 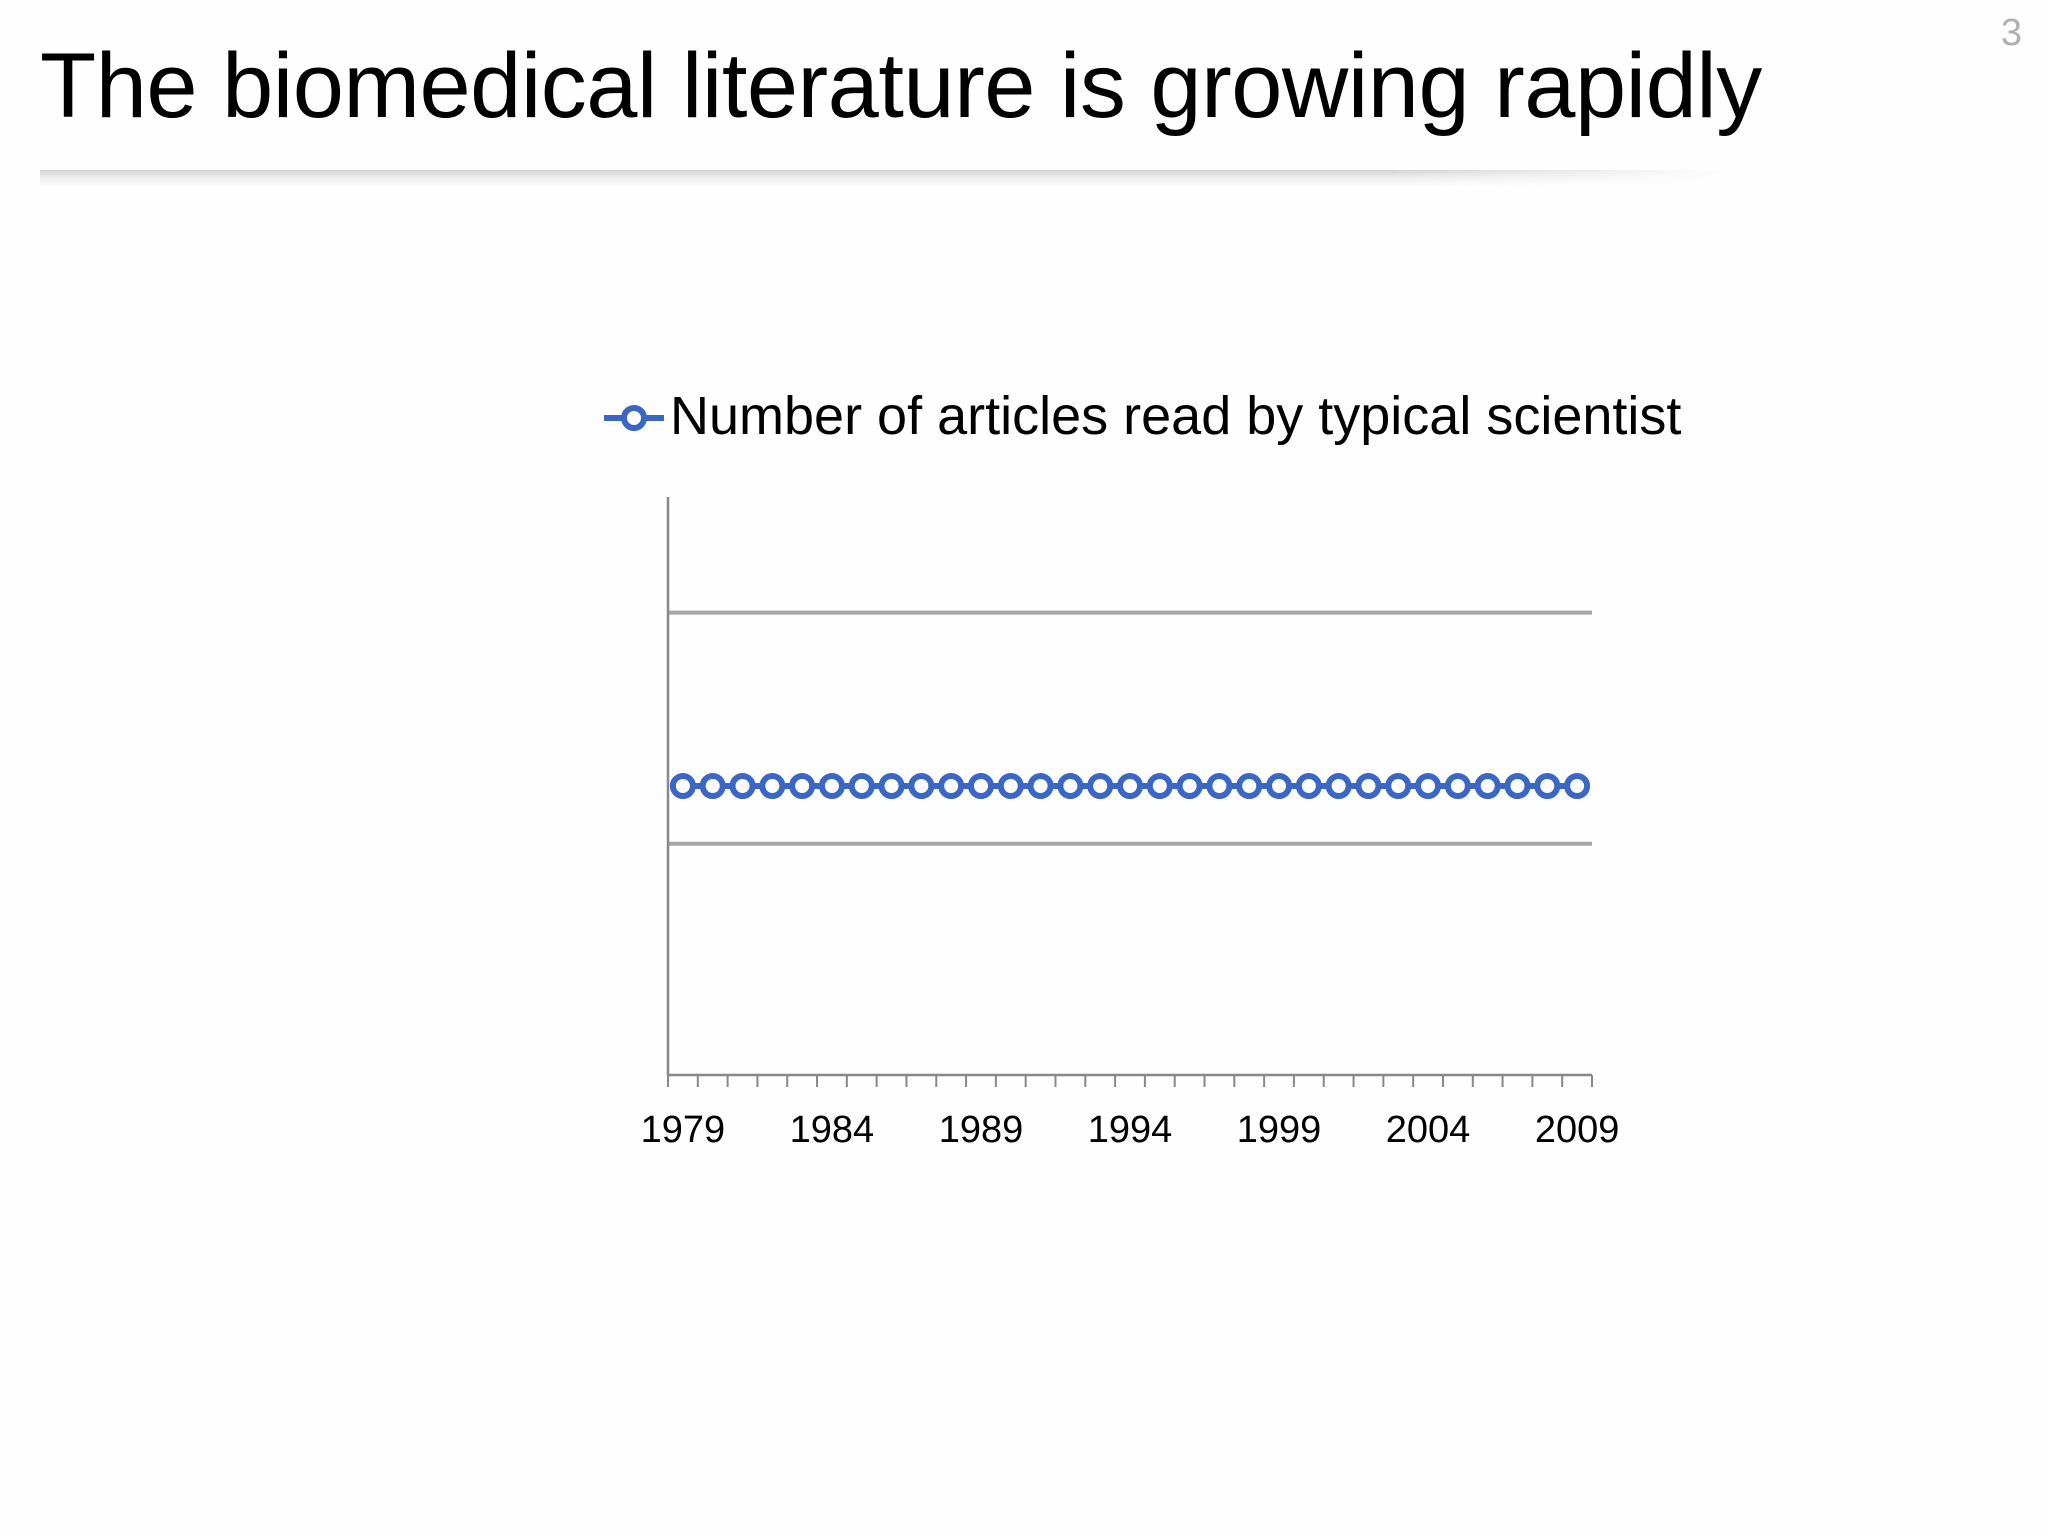 I want to click on series-group, so click(x=1130, y=786).